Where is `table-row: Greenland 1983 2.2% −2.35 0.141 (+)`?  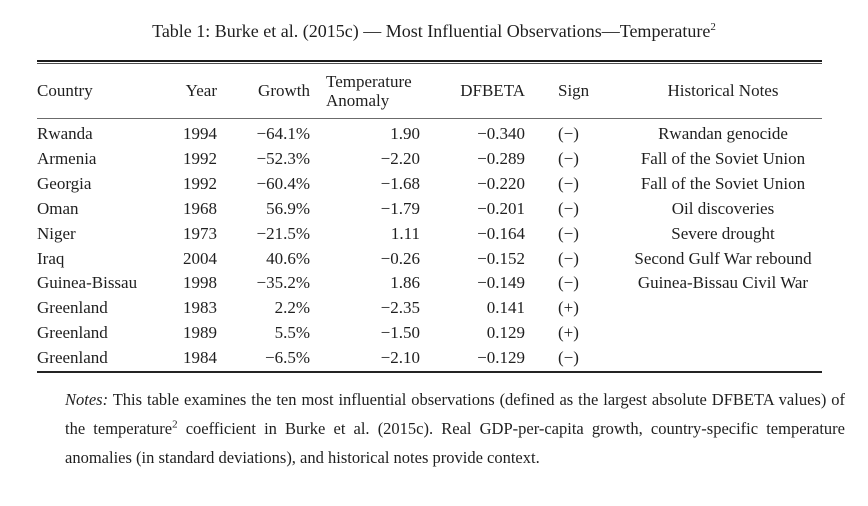
table-row: Greenland 1983 2.2% −2.35 0.141 (+) is located at coordinates (429, 308).